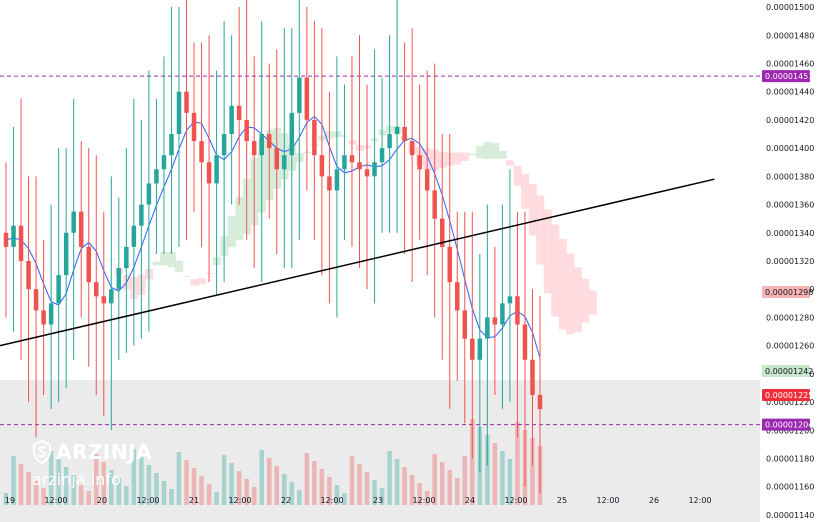 This screenshot has width=822, height=522. Describe the element at coordinates (790, 148) in the screenshot. I see `y-tick-label: 0.00001400` at that location.